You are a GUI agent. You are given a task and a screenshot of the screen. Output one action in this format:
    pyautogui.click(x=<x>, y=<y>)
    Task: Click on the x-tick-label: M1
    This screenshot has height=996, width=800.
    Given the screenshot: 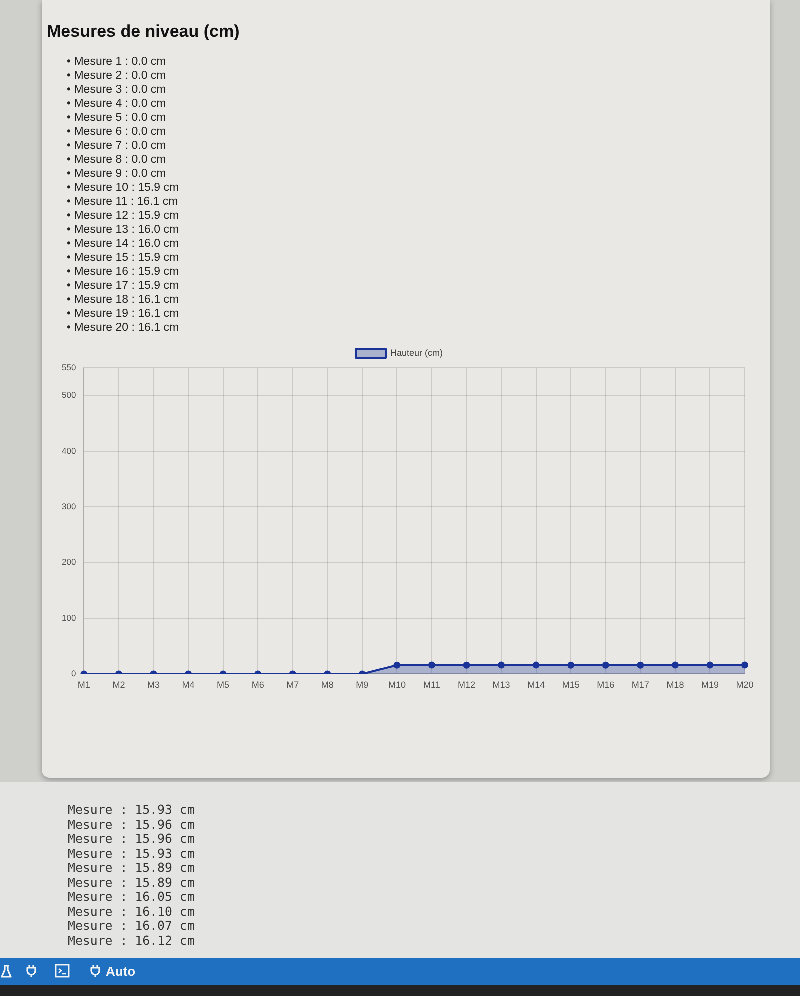 What is the action you would take?
    pyautogui.click(x=84, y=685)
    